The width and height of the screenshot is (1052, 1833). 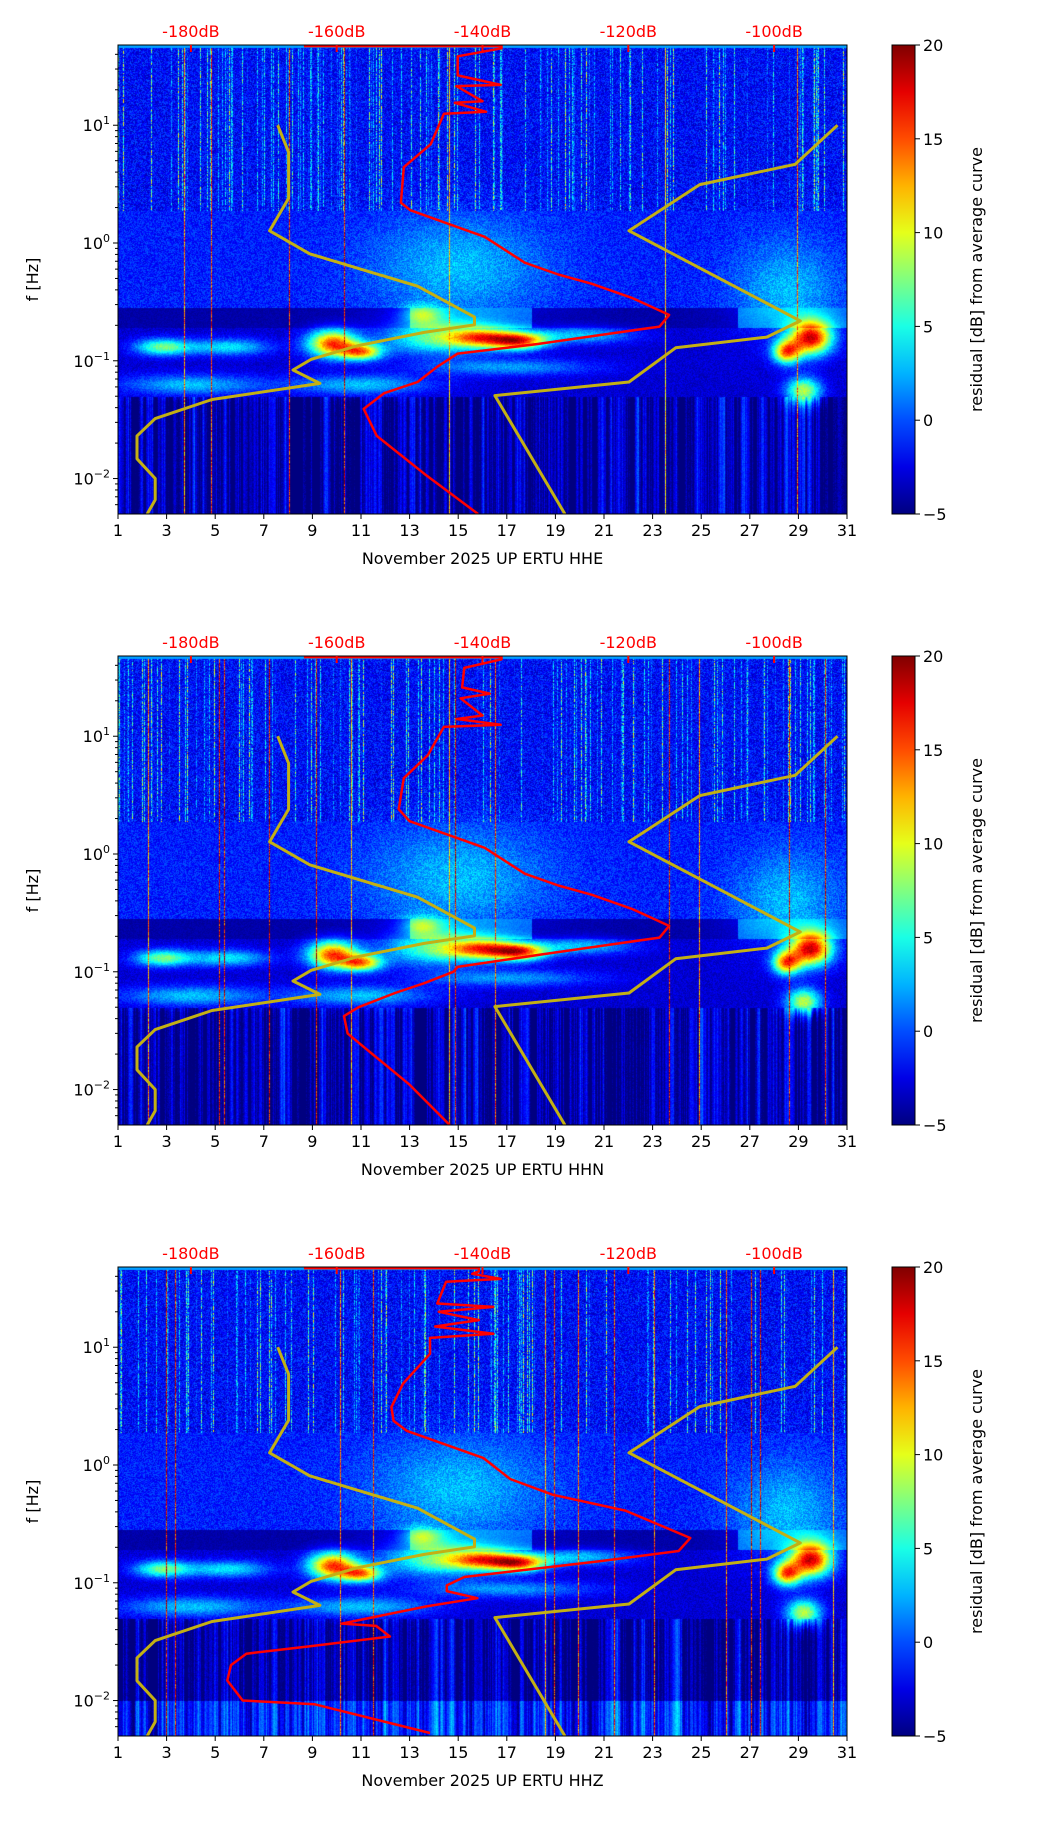 What do you see at coordinates (190, 31) in the screenshot?
I see `top-db-label: -180dB` at bounding box center [190, 31].